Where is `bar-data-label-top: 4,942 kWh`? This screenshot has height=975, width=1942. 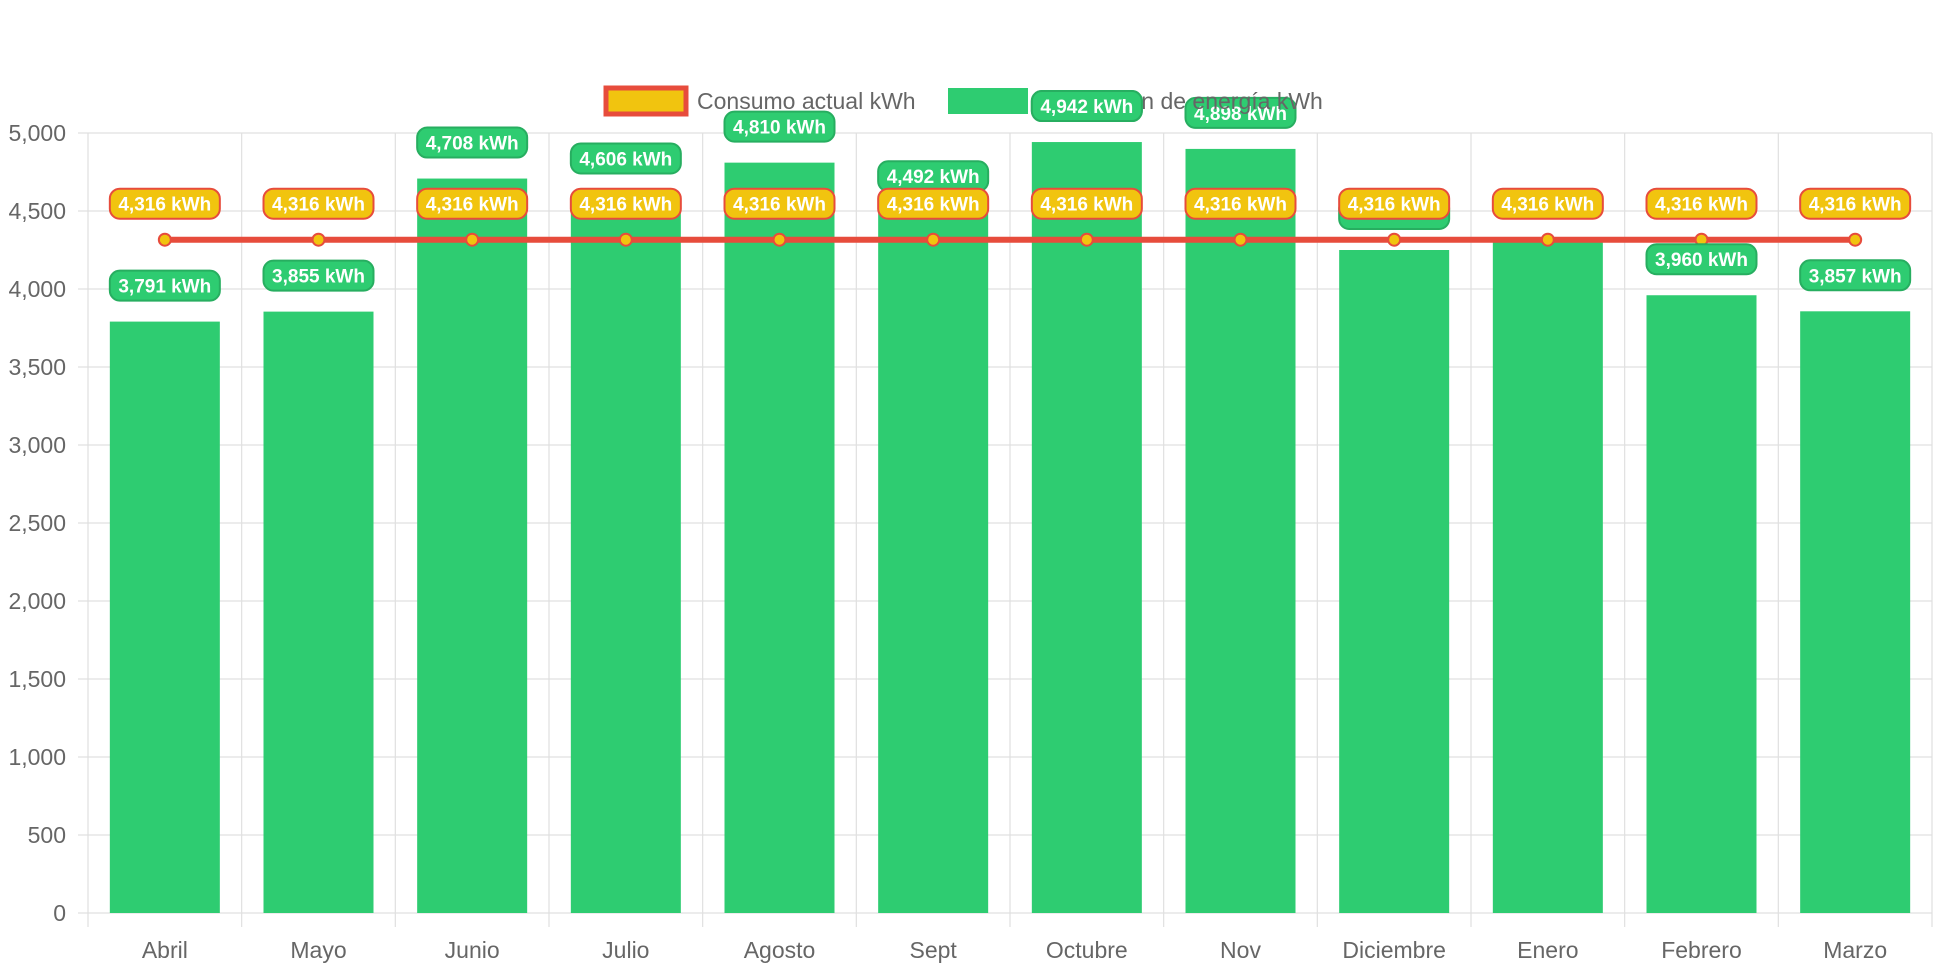
bar-data-label-top: 4,942 kWh is located at coordinates (1086, 106).